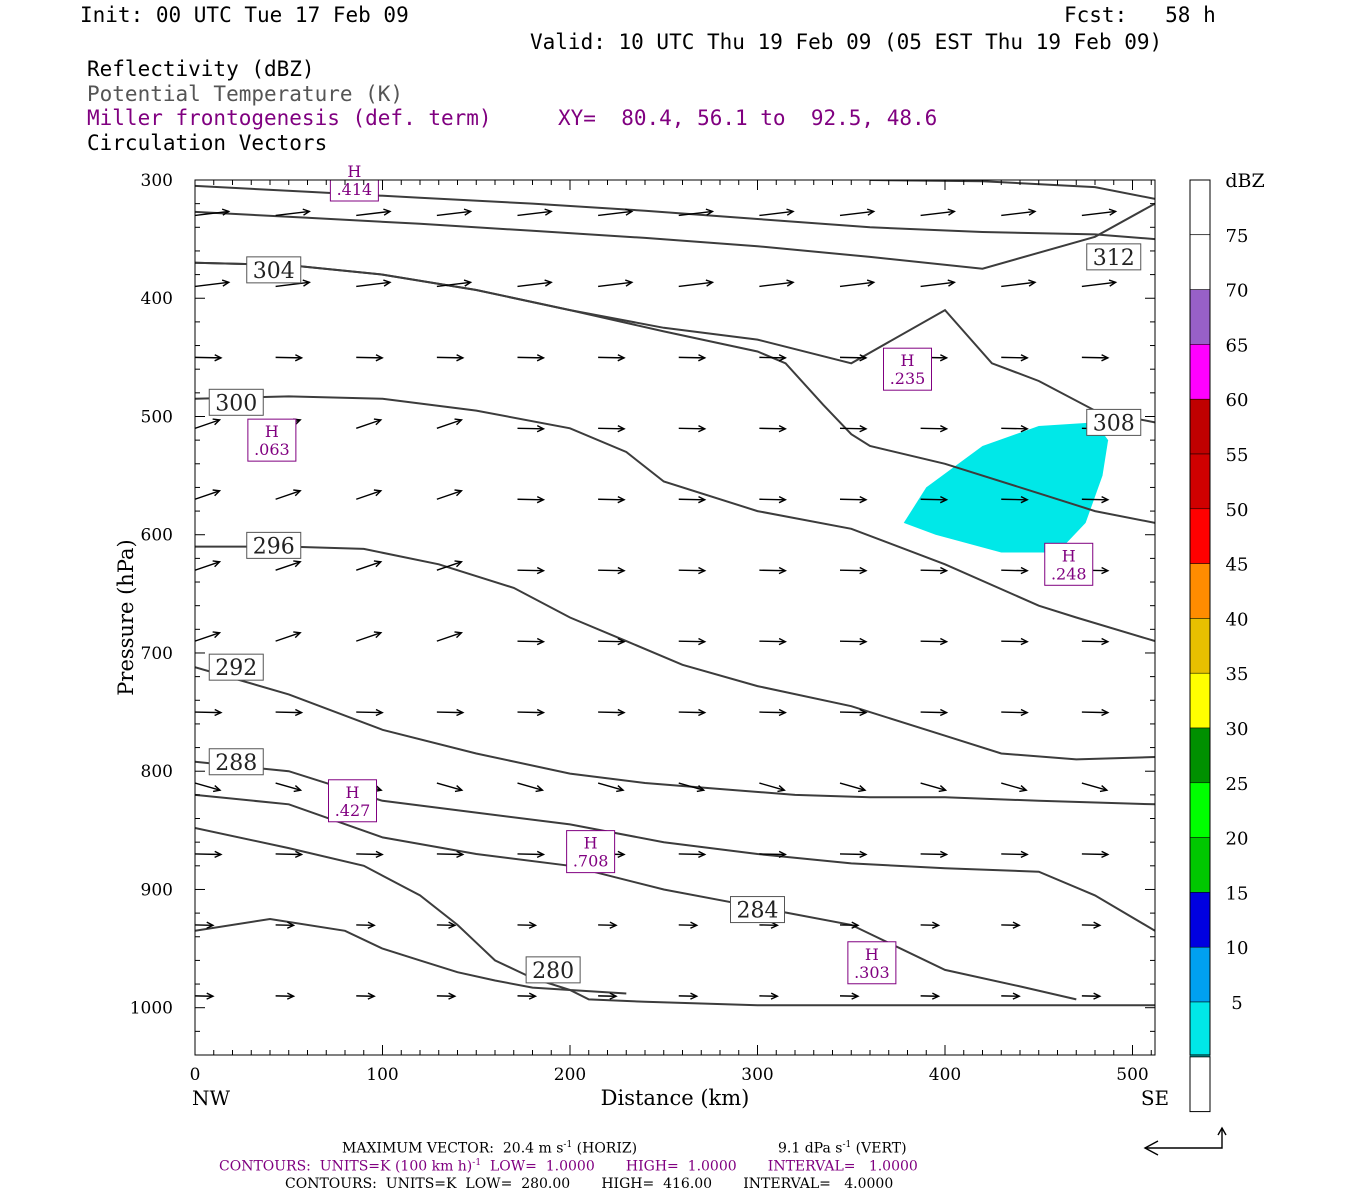 The image size is (1350, 1200). Describe the element at coordinates (1237, 565) in the screenshot. I see `colorbar-level-label: 45` at that location.